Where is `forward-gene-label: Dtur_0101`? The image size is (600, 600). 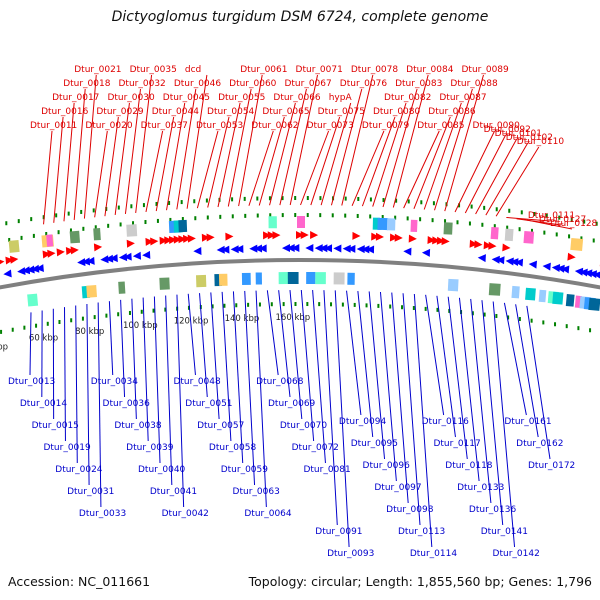
forward-gene-label: Dtur_0101 is located at coordinates (518, 134).